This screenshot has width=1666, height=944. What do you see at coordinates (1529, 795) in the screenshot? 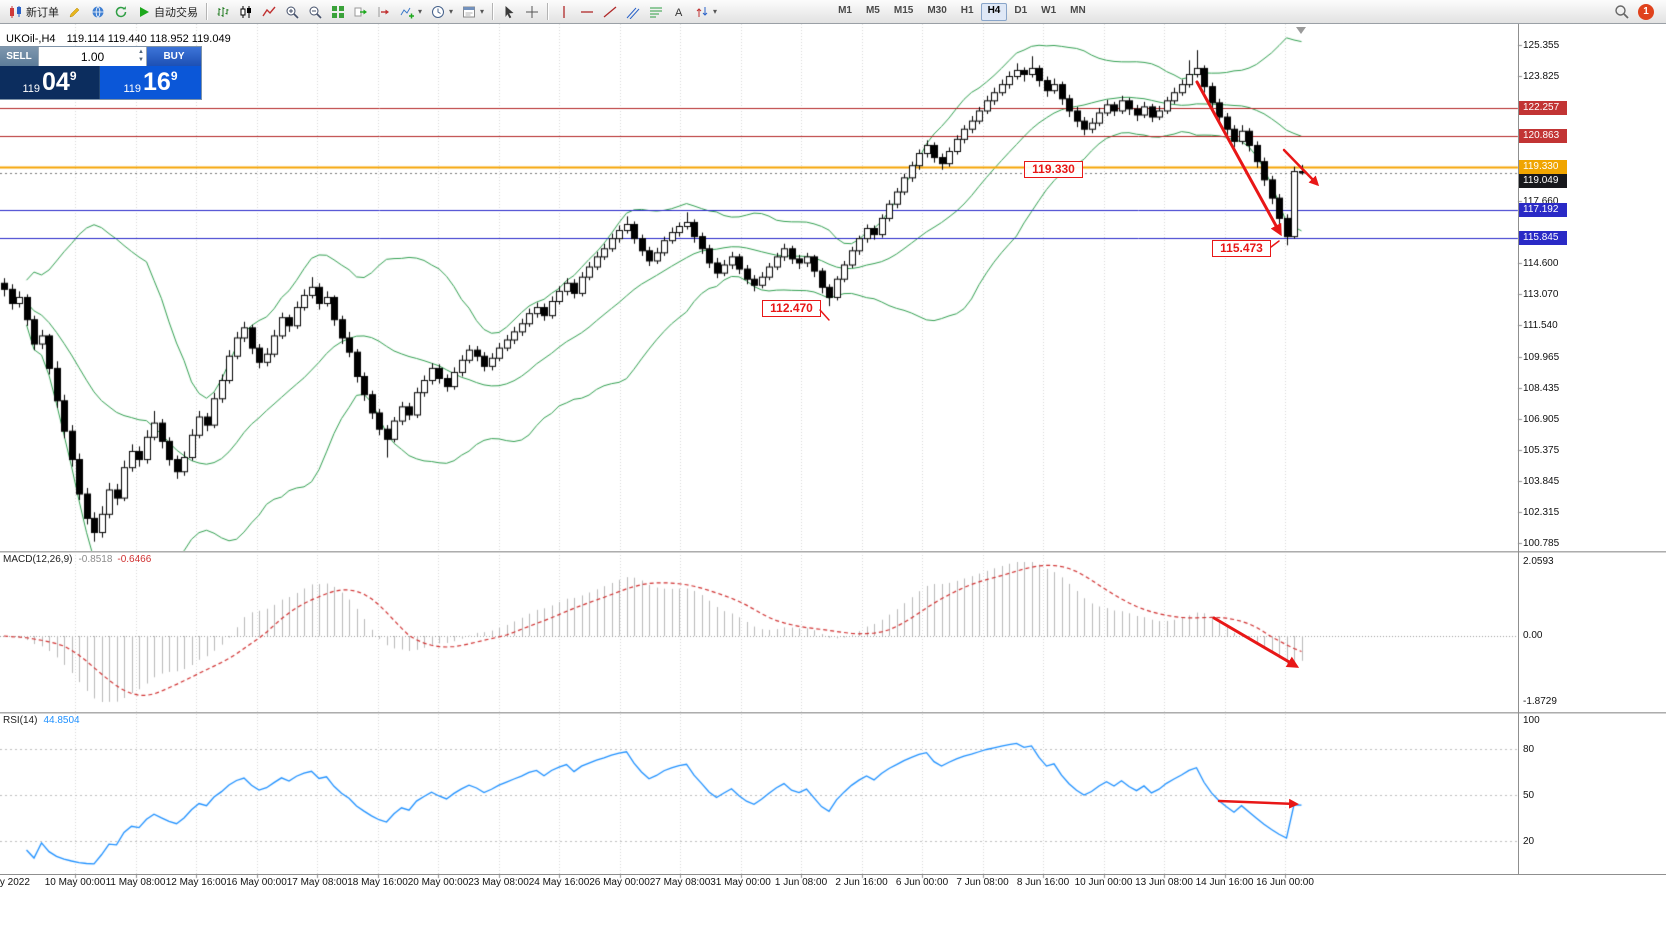
I see `rsi-scale-label: 50` at bounding box center [1529, 795].